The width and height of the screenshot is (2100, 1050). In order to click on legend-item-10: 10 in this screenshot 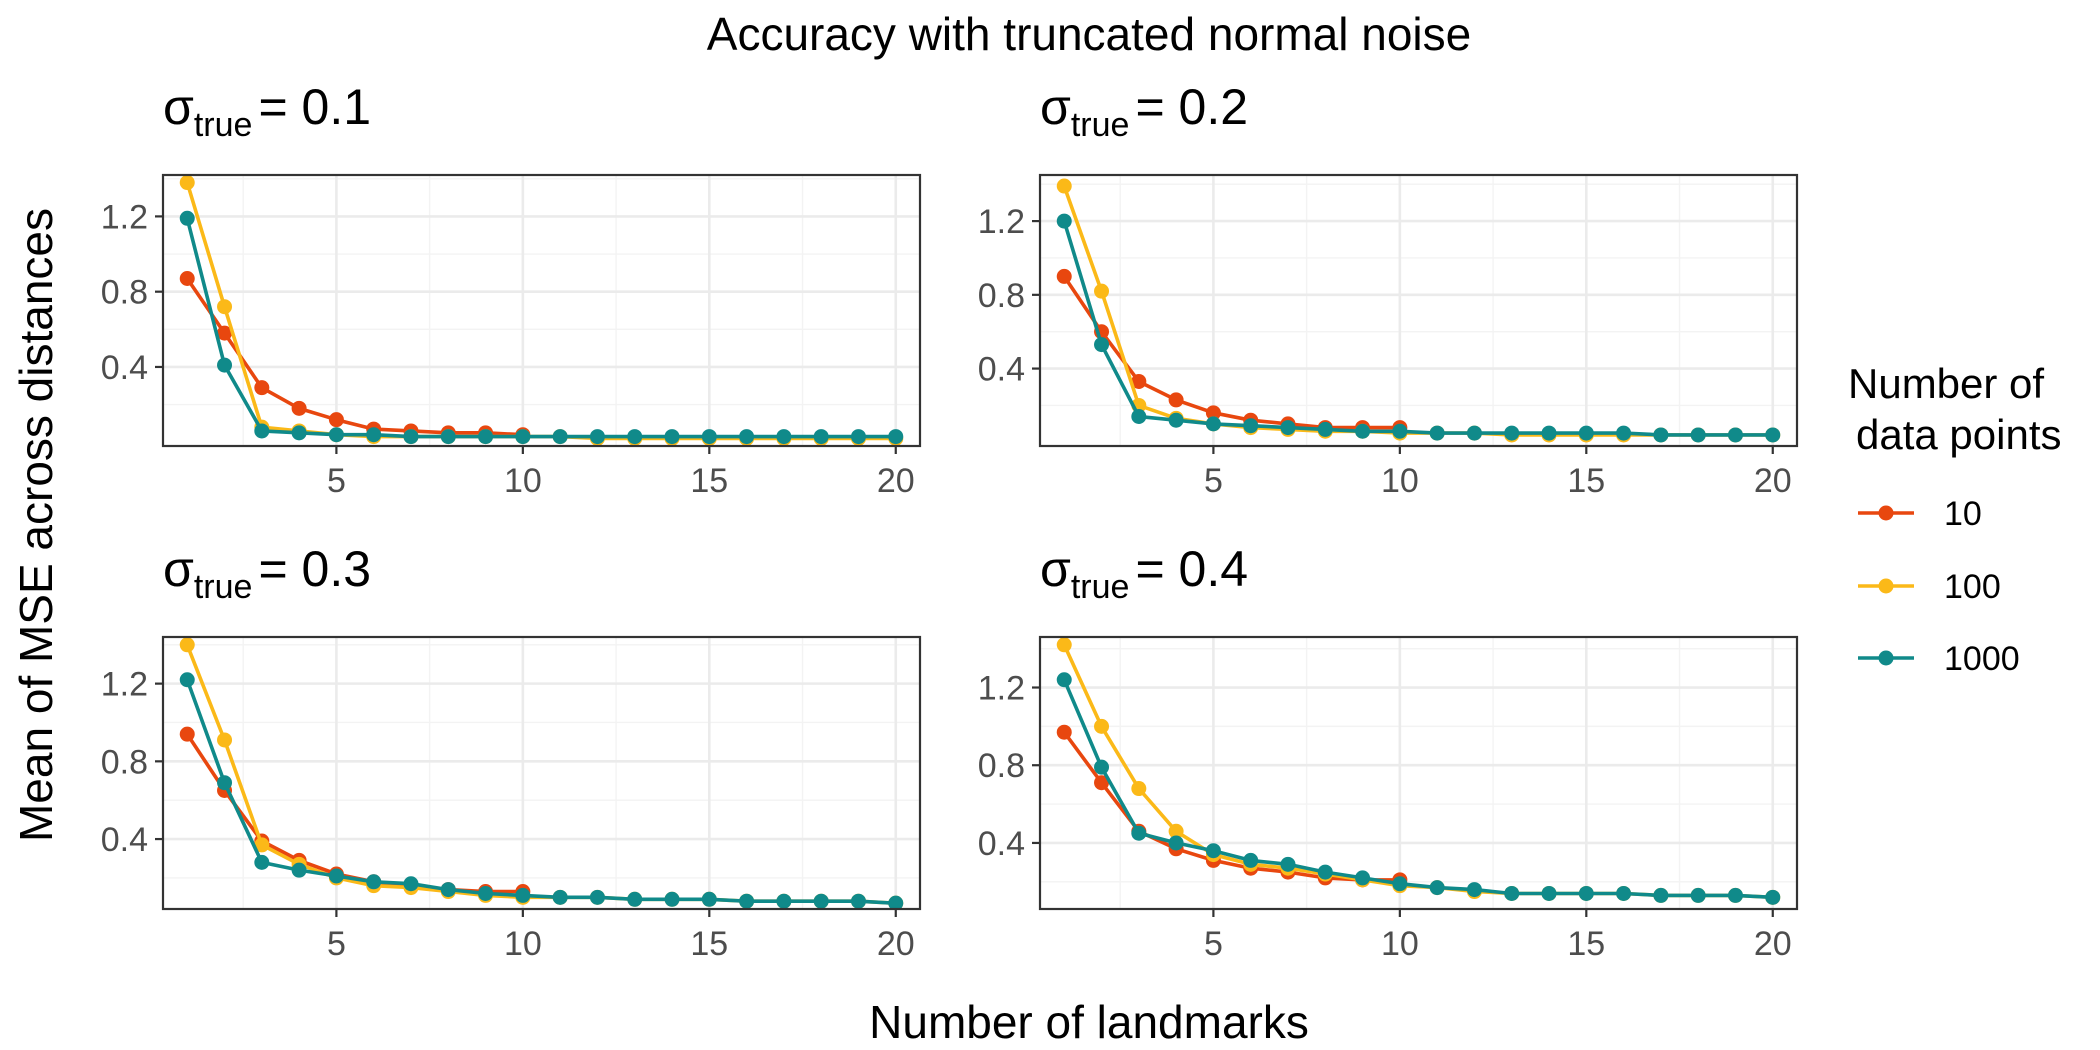, I will do `click(1920, 514)`.